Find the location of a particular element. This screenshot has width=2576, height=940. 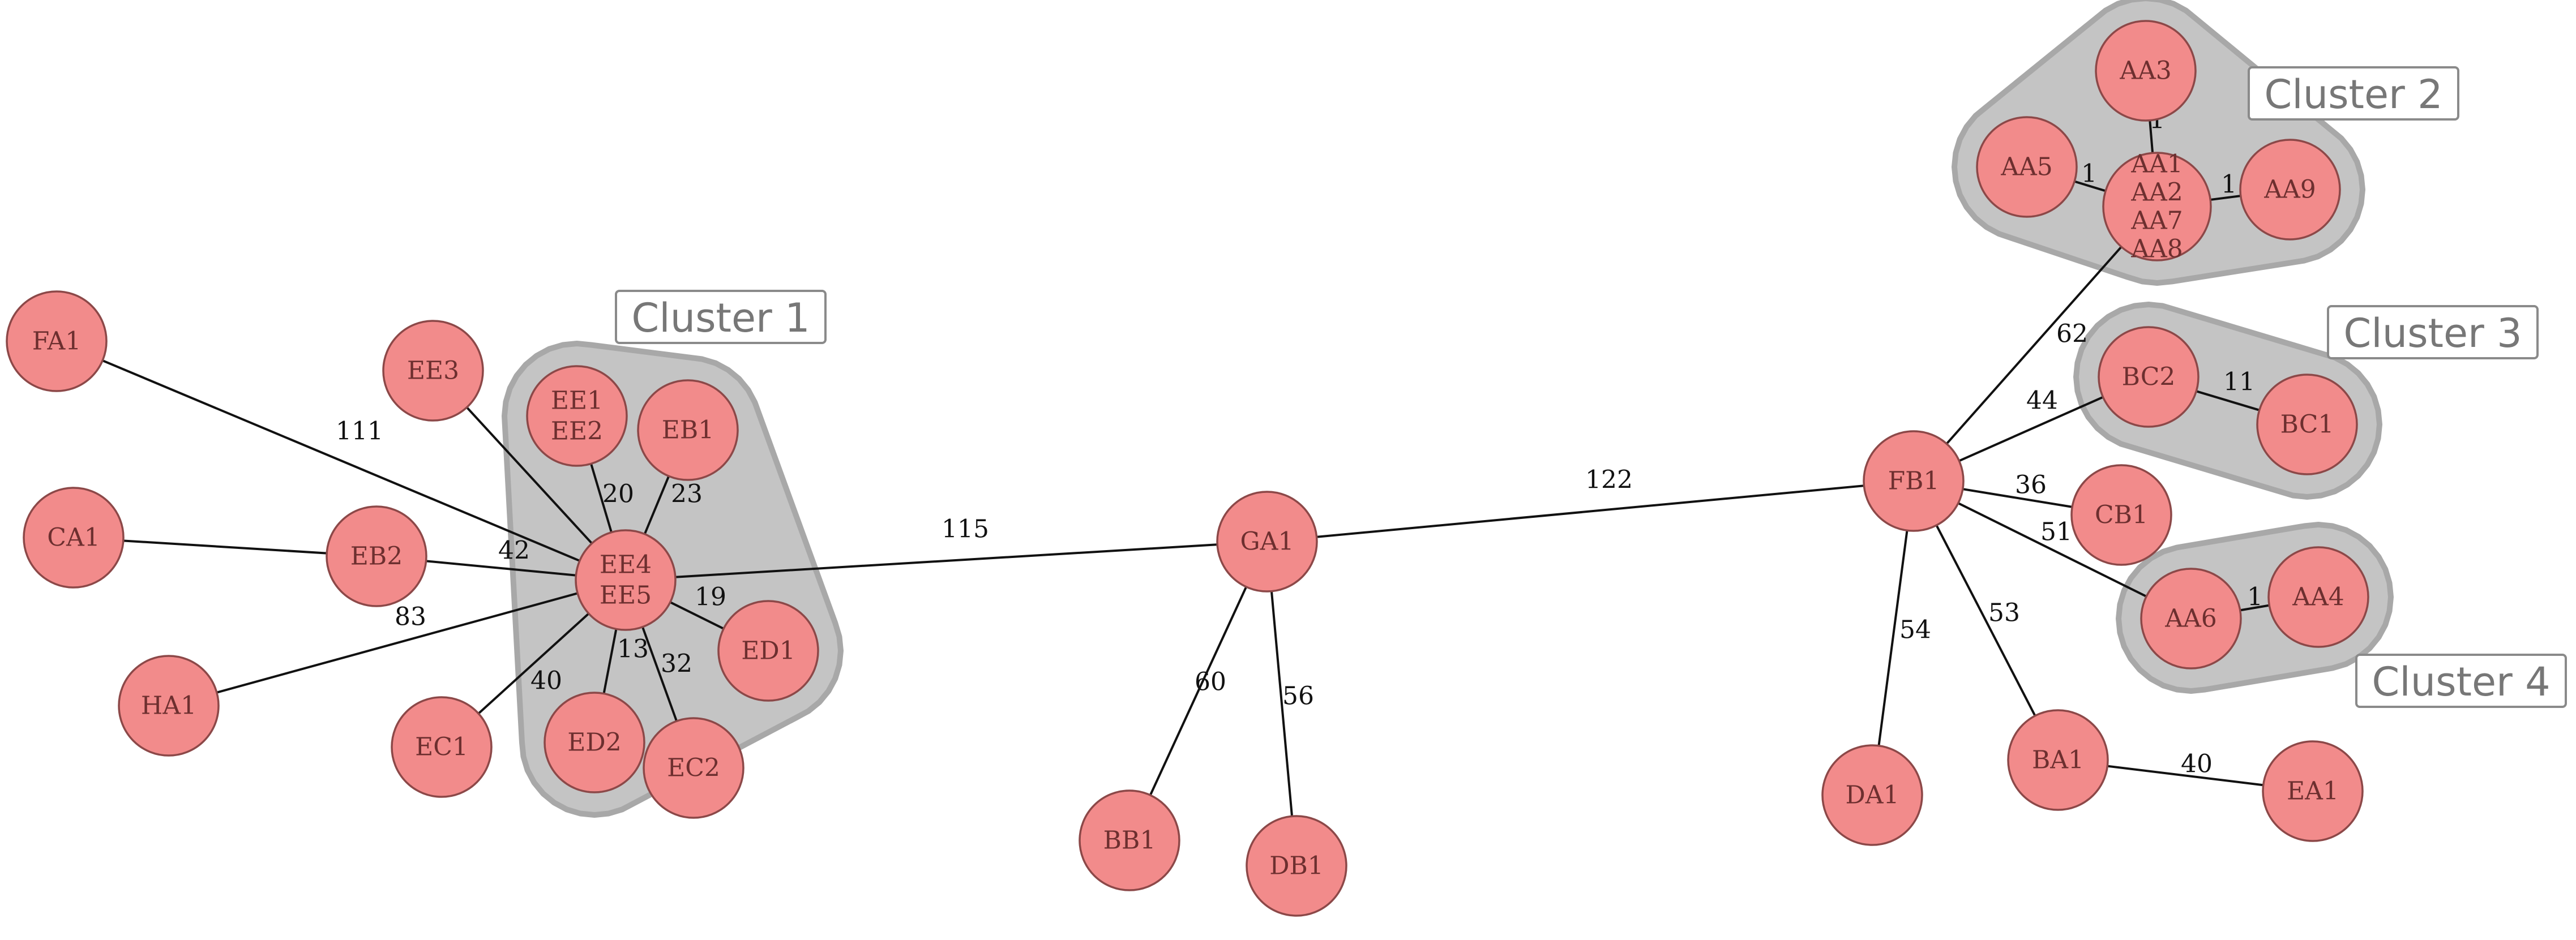

node-EC2: EC2 is located at coordinates (693, 768).